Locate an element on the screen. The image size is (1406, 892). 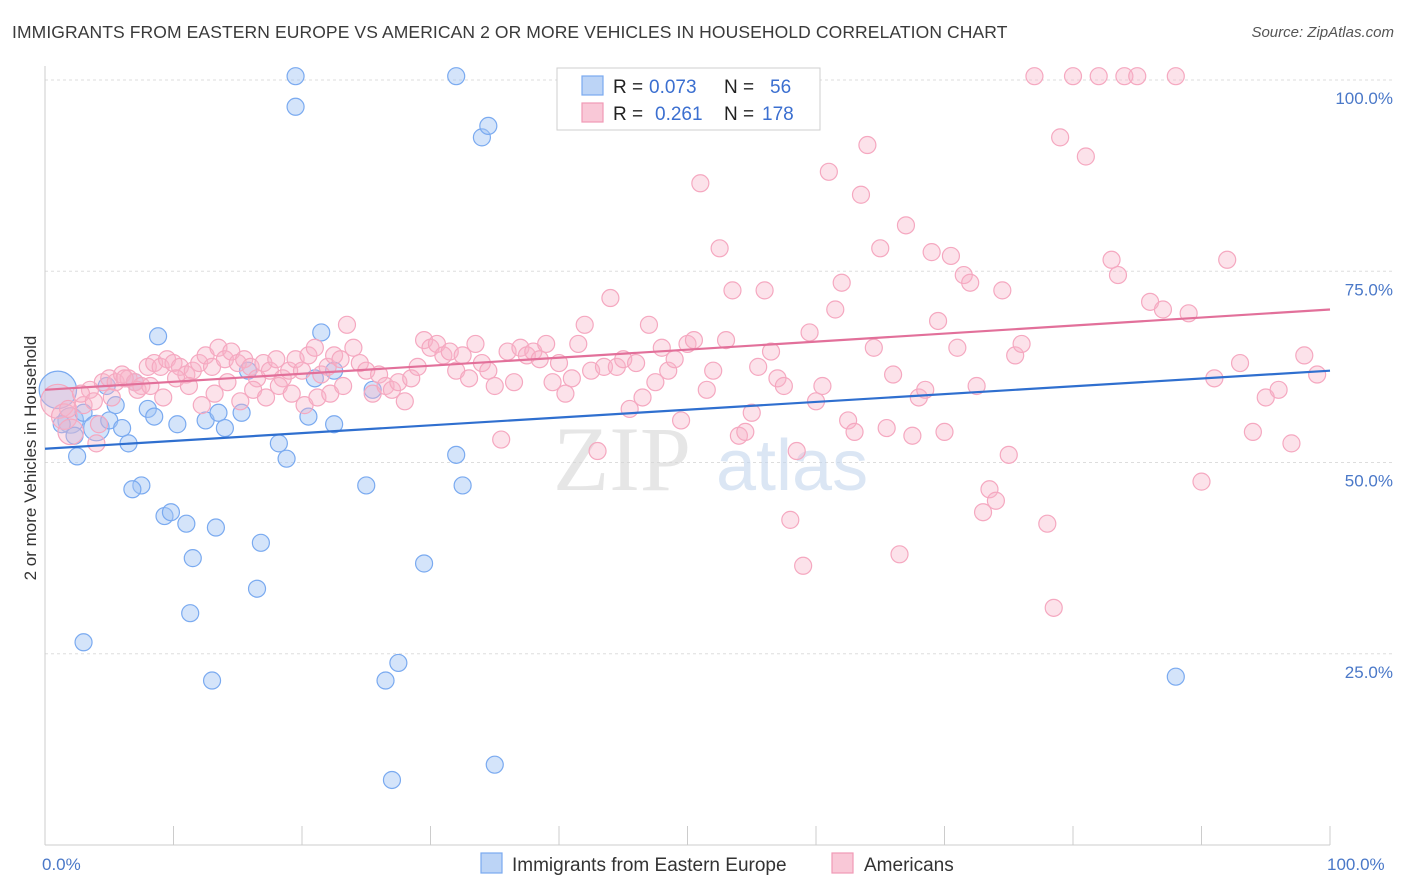
watermark-zip: ZIP is located at coordinates (622, 459).